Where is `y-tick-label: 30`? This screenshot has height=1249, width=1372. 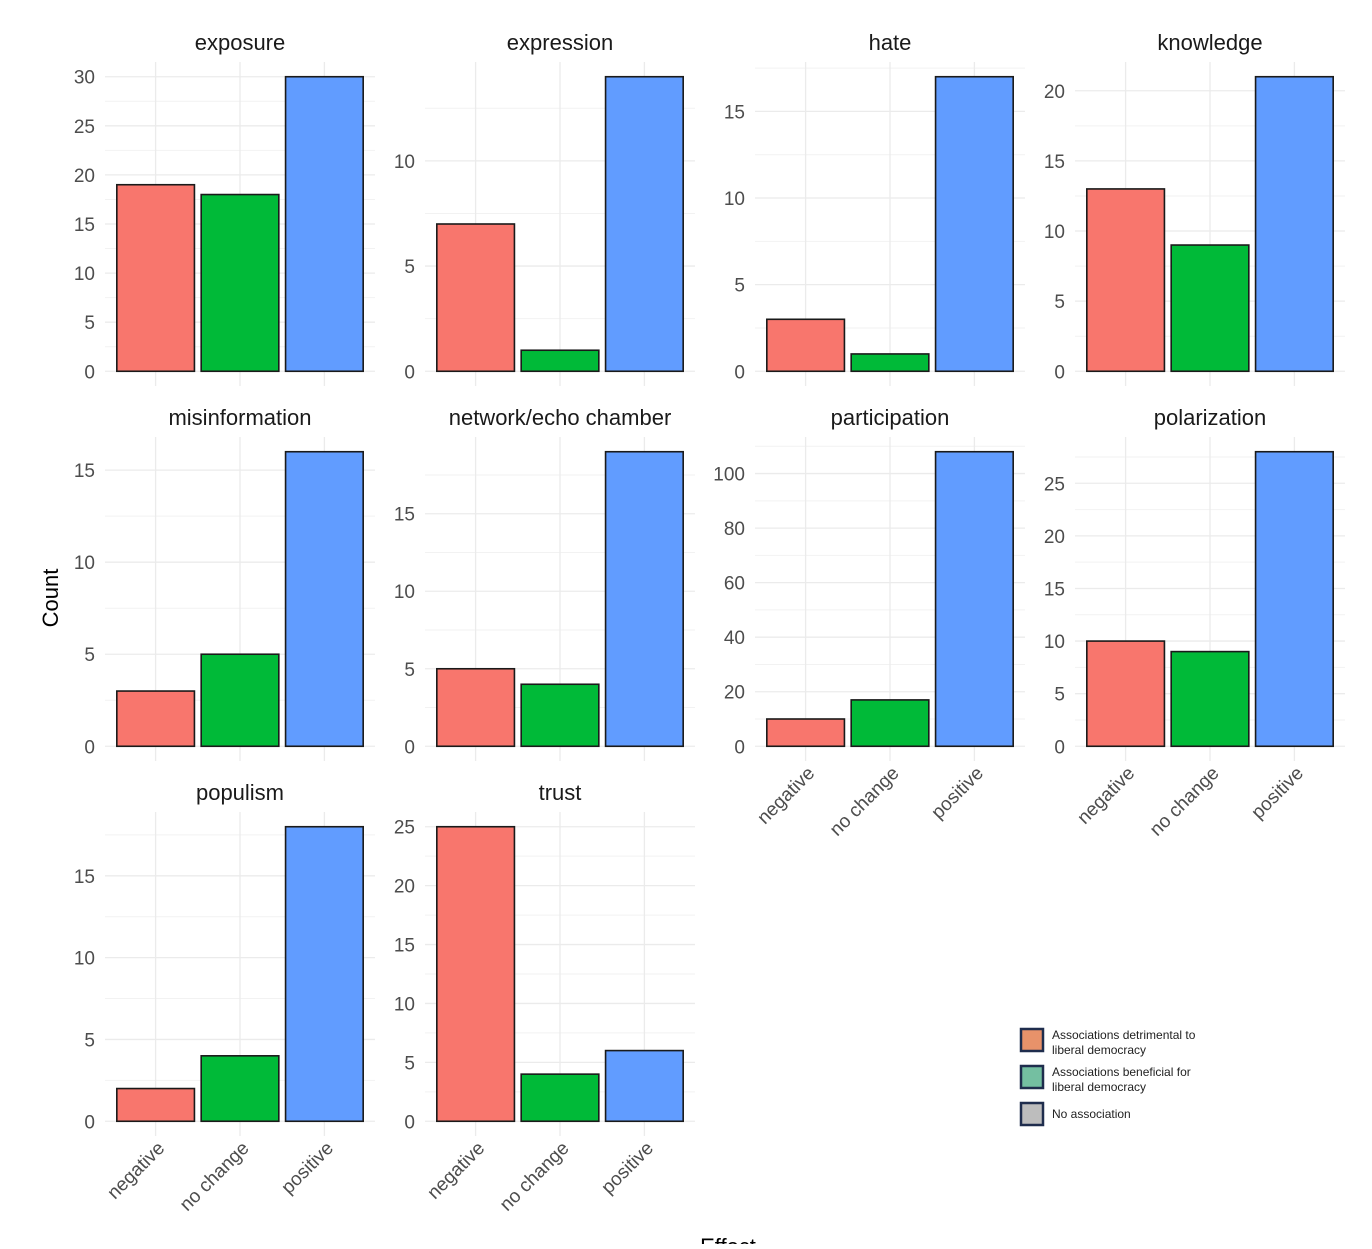
y-tick-label: 30 is located at coordinates (84, 78).